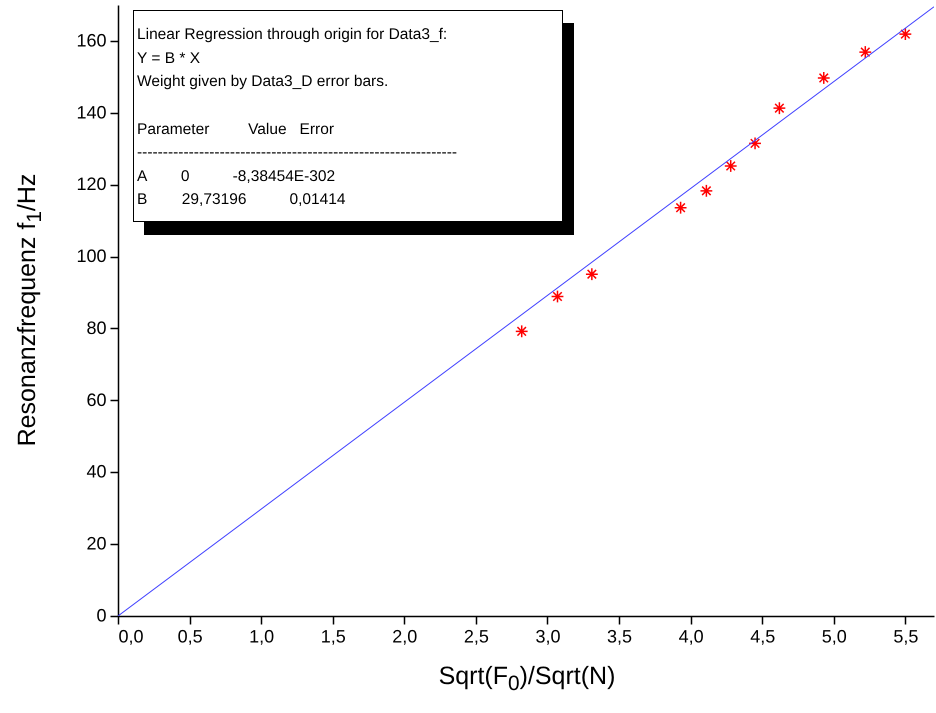 The width and height of the screenshot is (936, 713). Describe the element at coordinates (834, 636) in the screenshot. I see `x-tick-label: 5,0` at that location.